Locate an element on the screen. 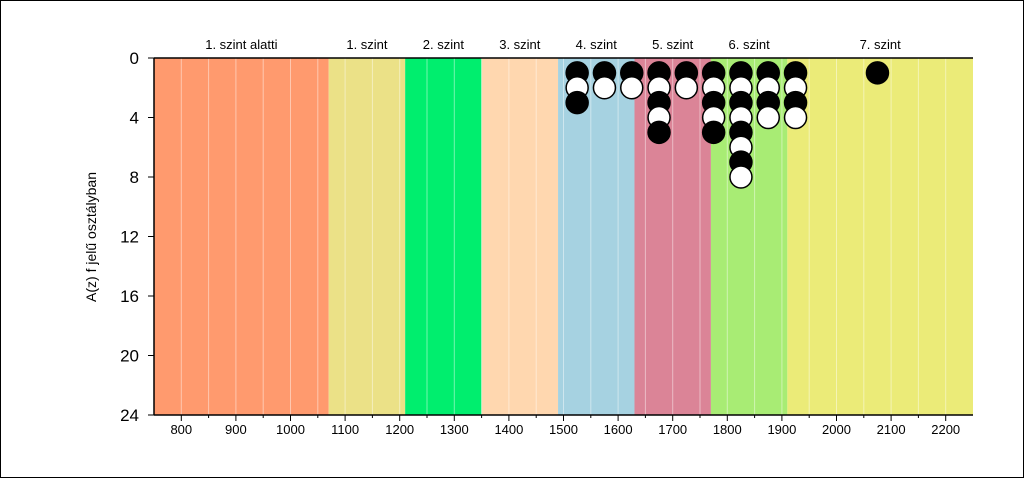 Image resolution: width=1024 pixels, height=482 pixels. x-tick-label-2100: 2100 is located at coordinates (891, 429).